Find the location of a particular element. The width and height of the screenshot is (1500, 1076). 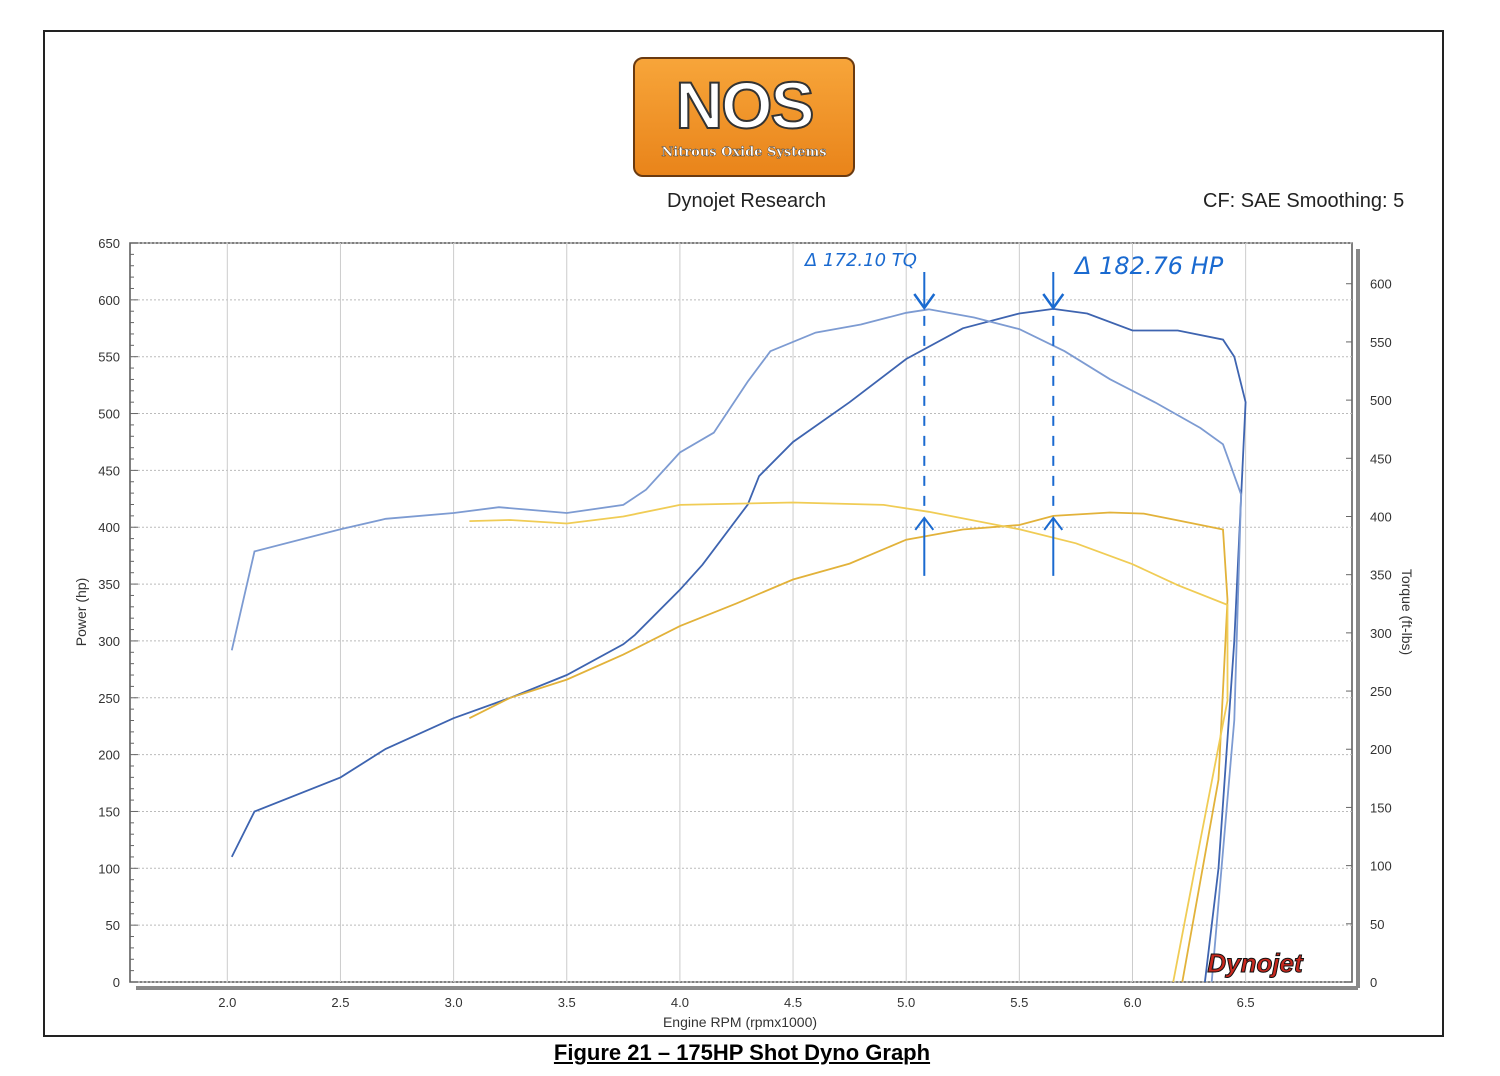

x-tick-label: 6.0 is located at coordinates (1132, 1002).